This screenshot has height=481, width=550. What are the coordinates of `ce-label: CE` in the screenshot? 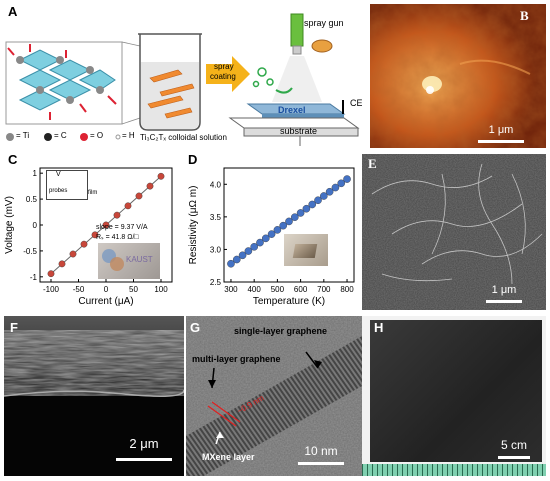 It's located at (356, 103).